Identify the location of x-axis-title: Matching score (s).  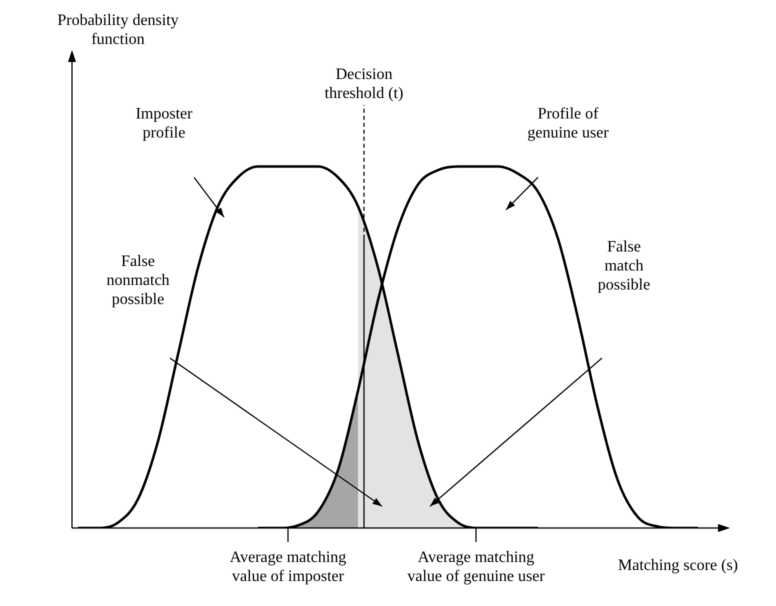
(678, 565).